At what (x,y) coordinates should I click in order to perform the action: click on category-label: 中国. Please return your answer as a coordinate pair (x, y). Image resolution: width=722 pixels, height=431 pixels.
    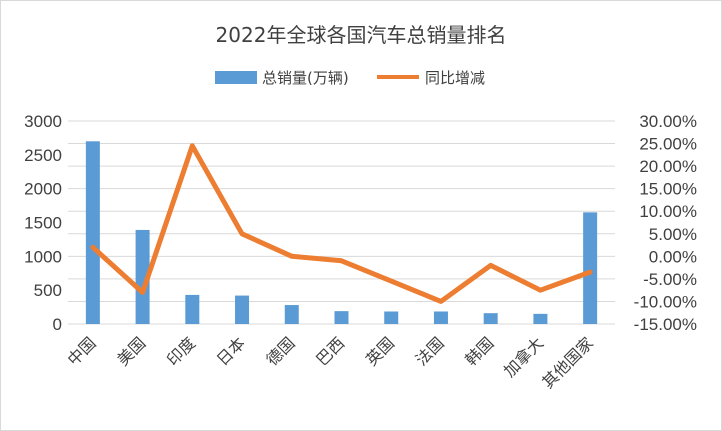
    Looking at the image, I should click on (82, 351).